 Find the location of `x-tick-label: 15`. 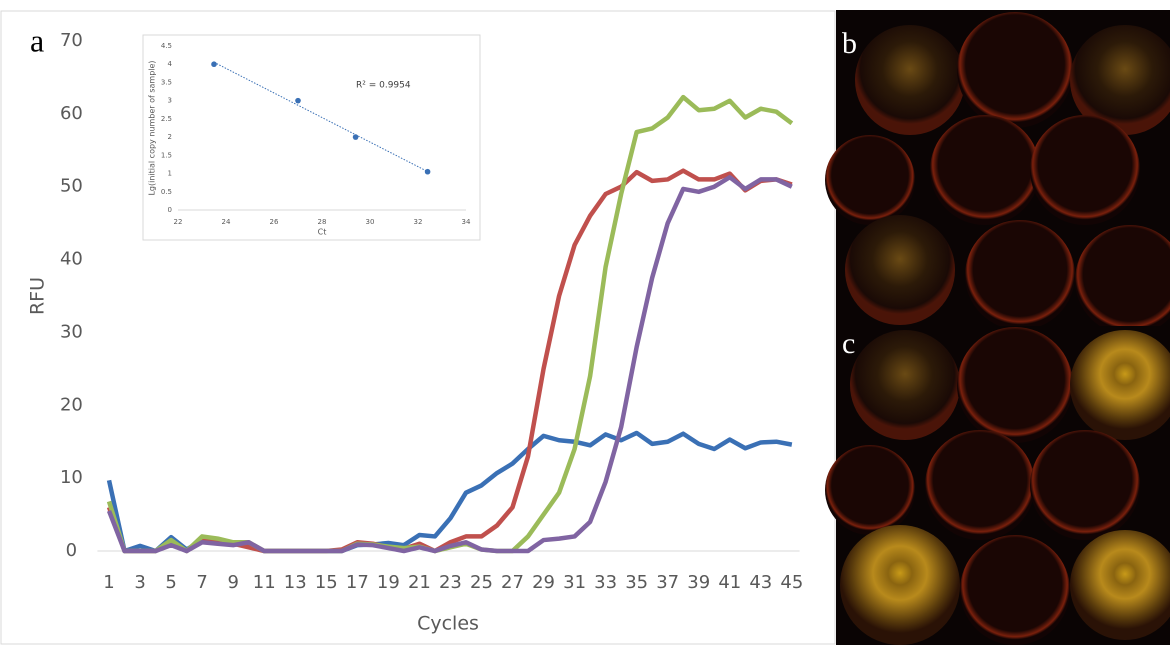

x-tick-label: 15 is located at coordinates (326, 582).